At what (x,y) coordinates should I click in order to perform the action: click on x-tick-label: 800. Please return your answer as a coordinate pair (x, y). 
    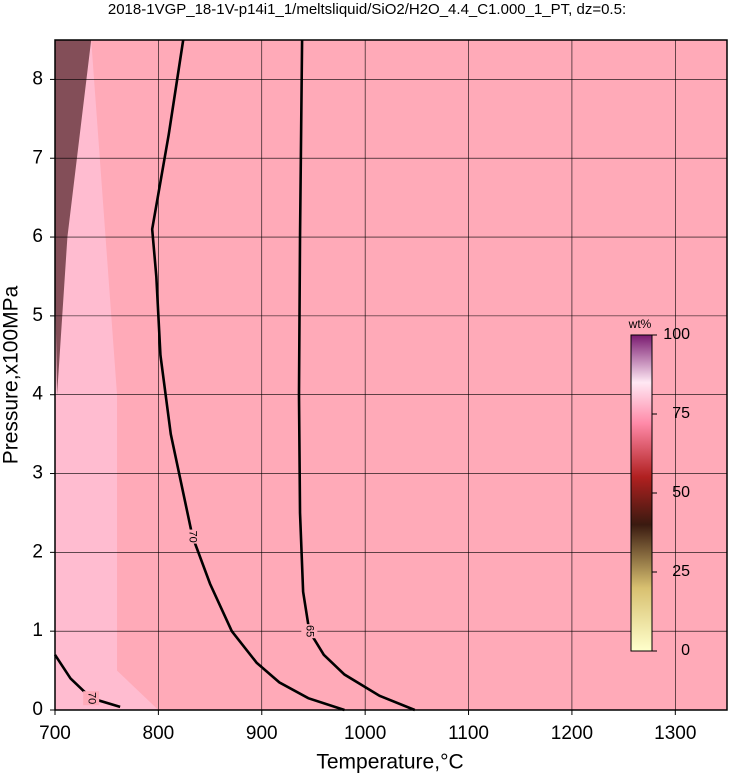
    Looking at the image, I should click on (159, 733).